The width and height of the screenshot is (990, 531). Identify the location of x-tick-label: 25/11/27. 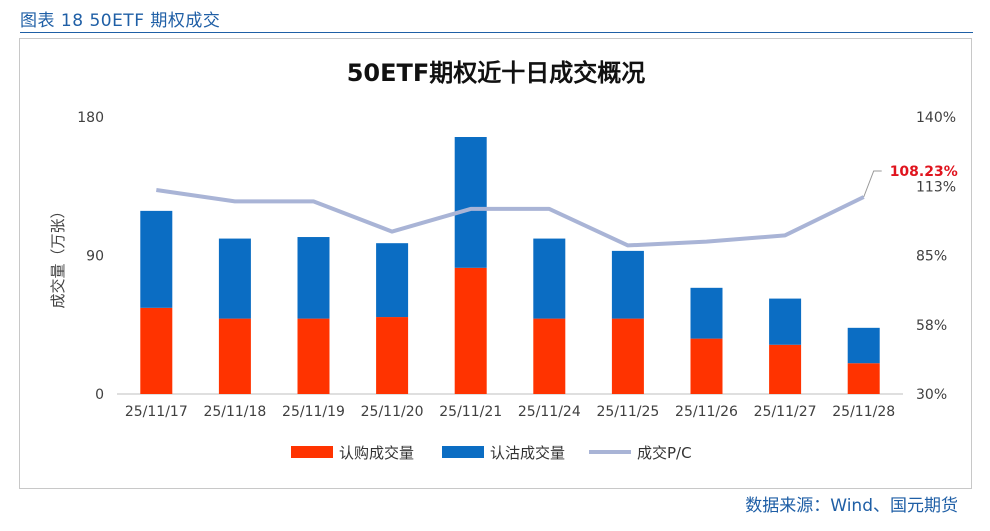
(785, 412).